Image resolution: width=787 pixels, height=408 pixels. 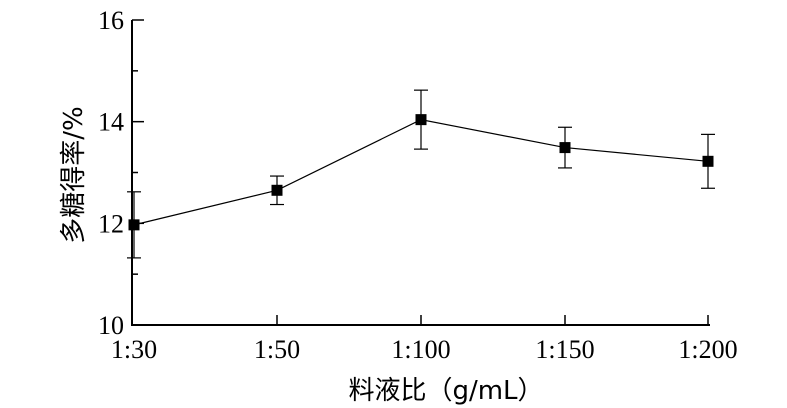 I want to click on y-ticks: 10 12 14 16, so click(x=121, y=173).